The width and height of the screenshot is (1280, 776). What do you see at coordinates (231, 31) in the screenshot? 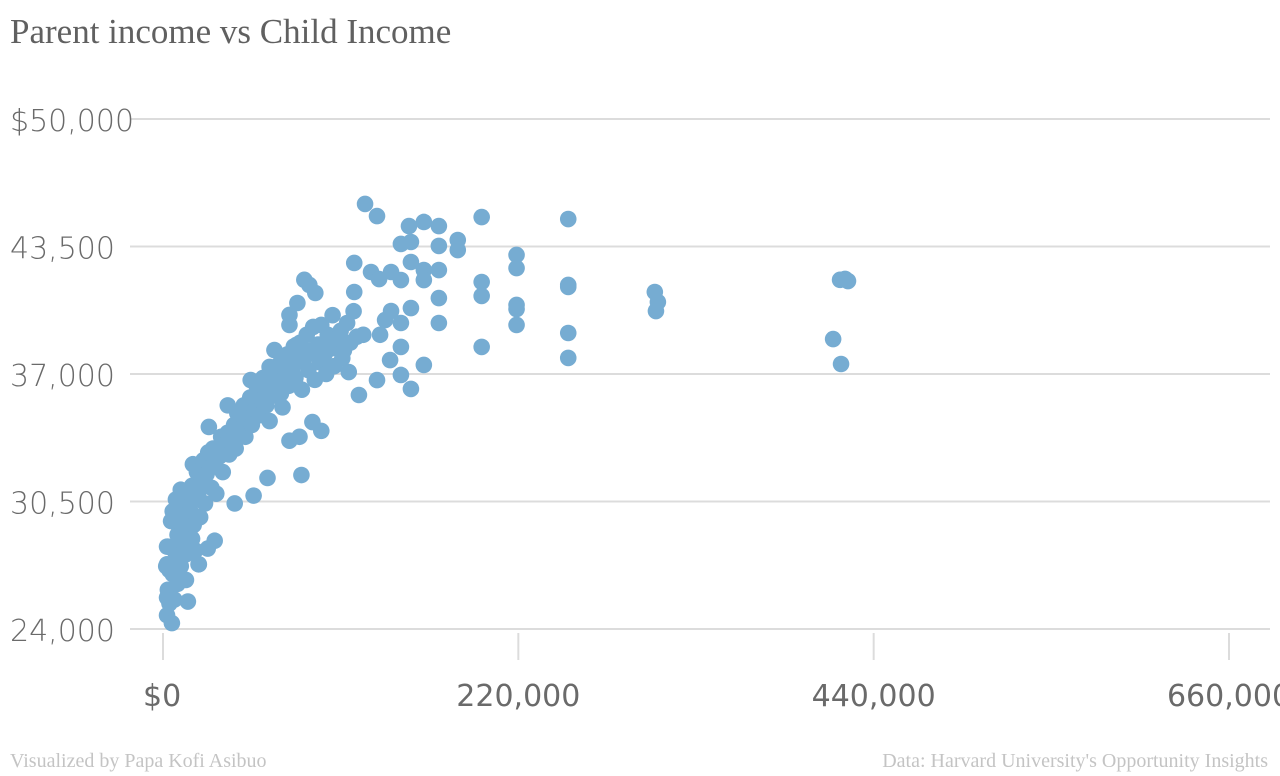
I see `chart-title: Parent income vs Child Income` at bounding box center [231, 31].